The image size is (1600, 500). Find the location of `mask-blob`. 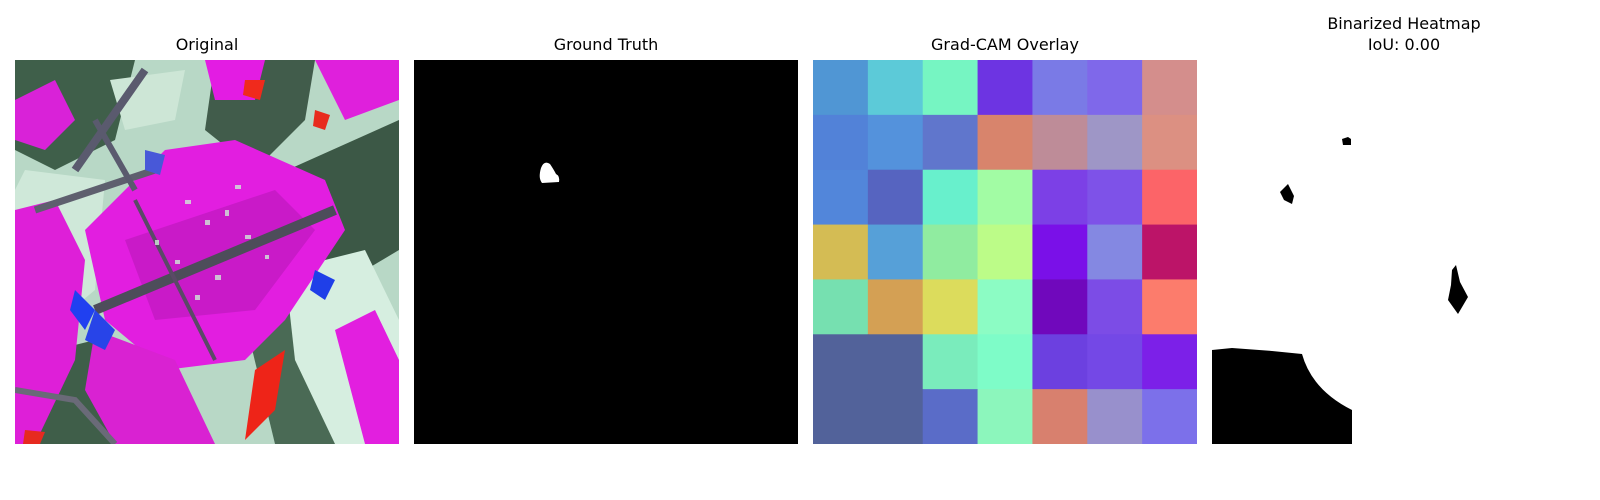

mask-blob is located at coordinates (549, 172).